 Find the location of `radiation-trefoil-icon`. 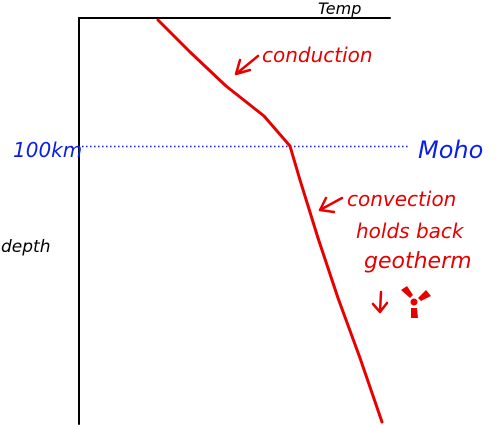

radiation-trefoil-icon is located at coordinates (416, 302).